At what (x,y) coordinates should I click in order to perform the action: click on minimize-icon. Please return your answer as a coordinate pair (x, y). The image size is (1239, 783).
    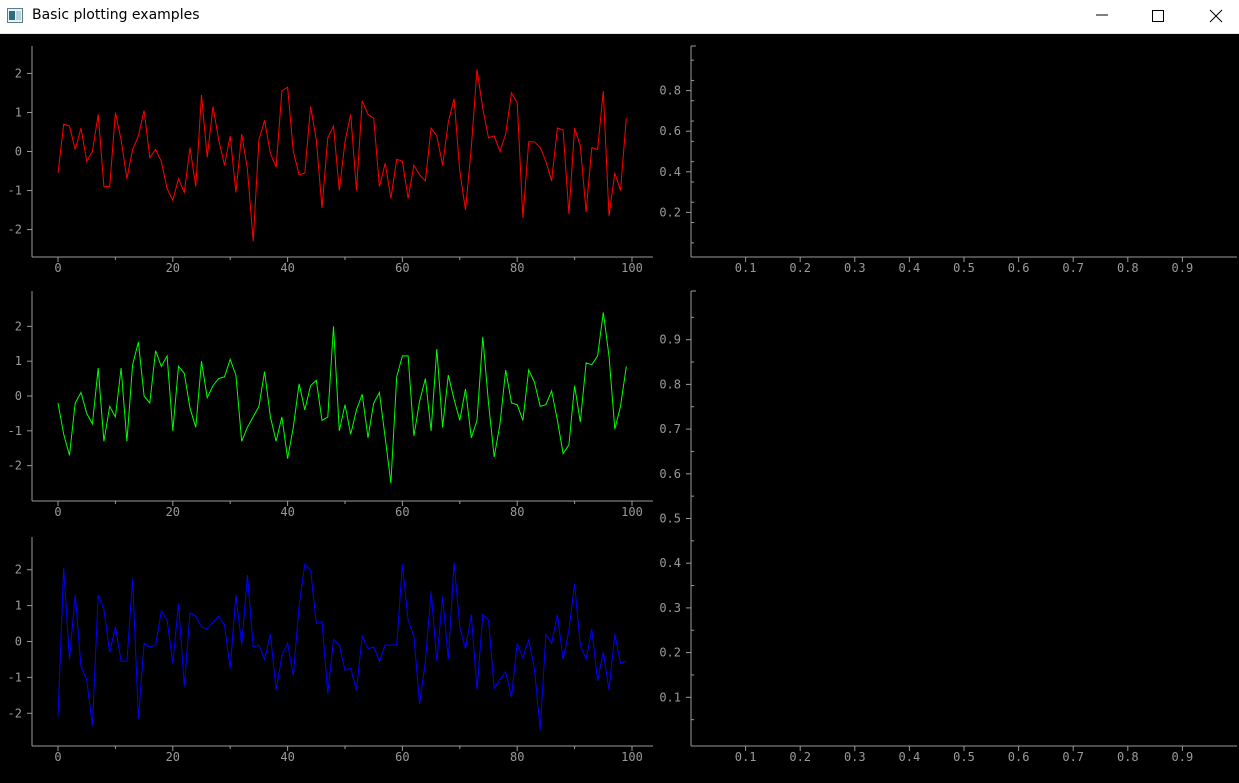
    Looking at the image, I should click on (1102, 15).